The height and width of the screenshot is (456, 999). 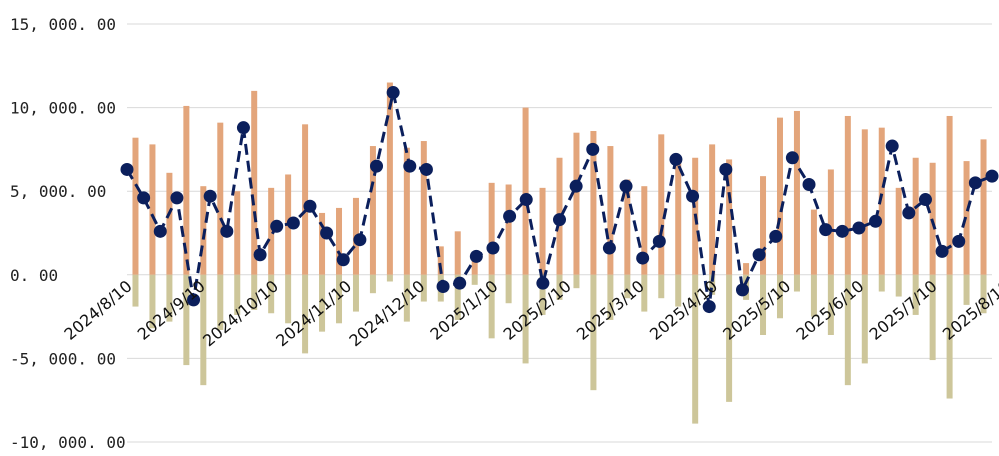 I want to click on x-tick-label: 2024/8/10, so click(x=98, y=310).